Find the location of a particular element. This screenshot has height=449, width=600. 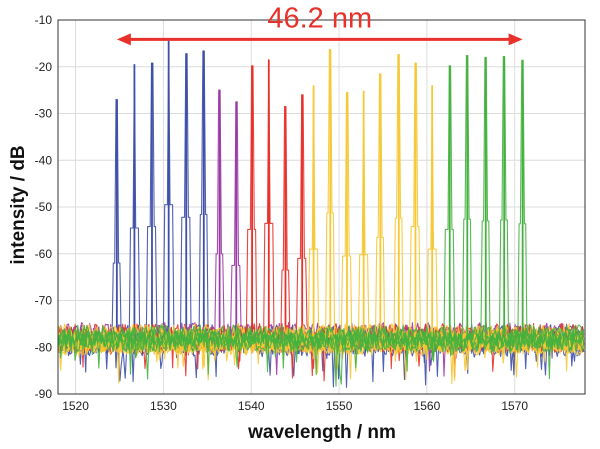

x-axis-label: wavelength / nm is located at coordinates (321, 432).